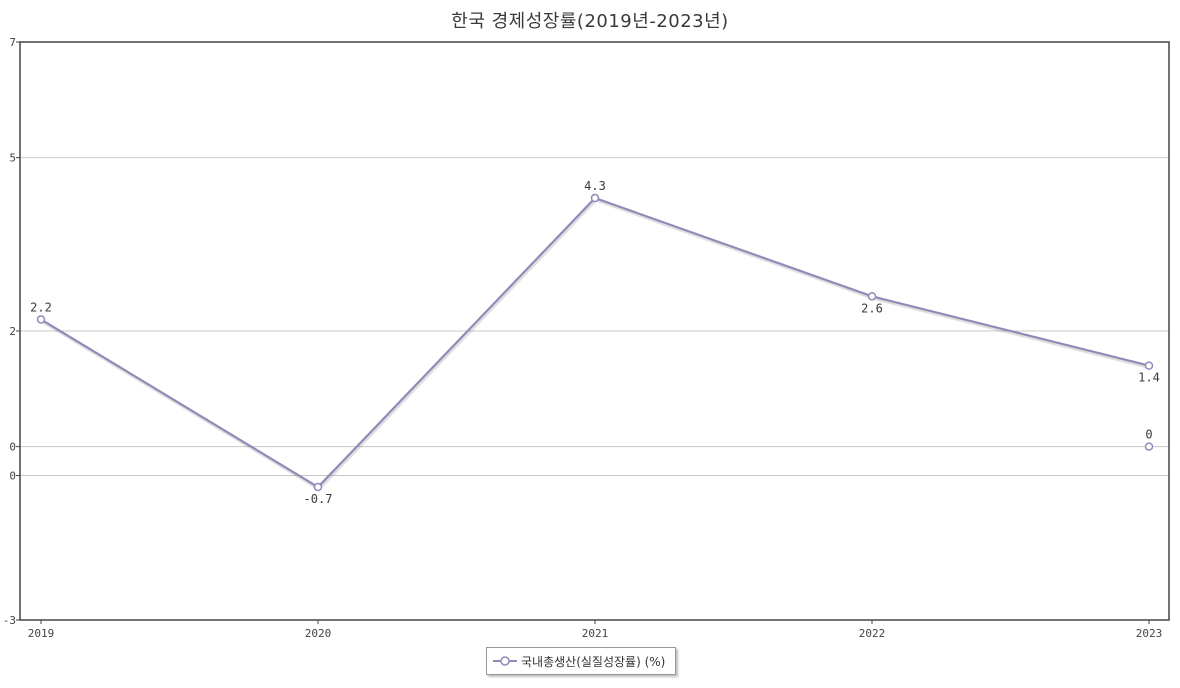 This screenshot has width=1180, height=688. What do you see at coordinates (595, 186) in the screenshot?
I see `data-label: 4.3` at bounding box center [595, 186].